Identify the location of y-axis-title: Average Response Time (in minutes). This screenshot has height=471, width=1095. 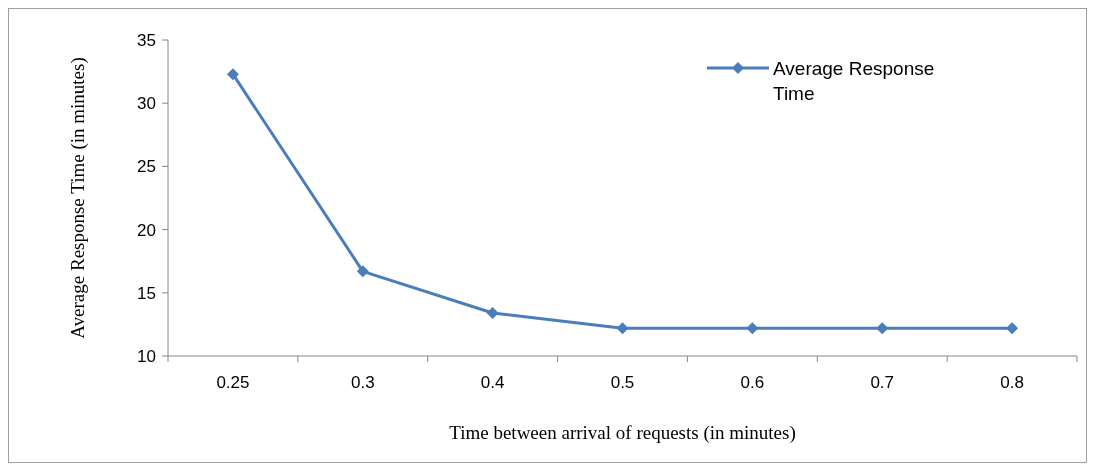
(78, 198).